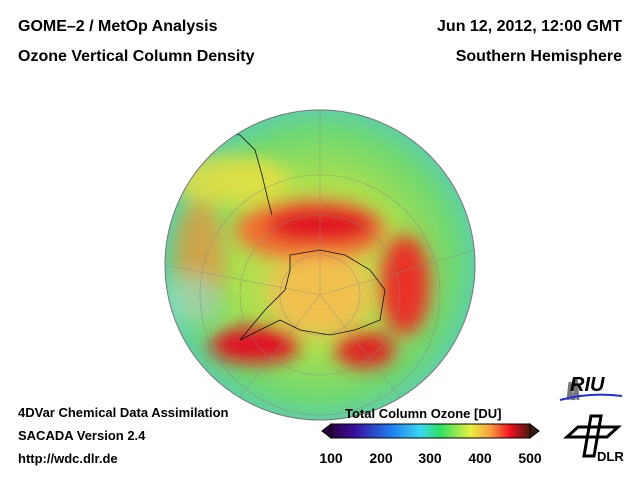 This screenshot has height=480, width=640. Describe the element at coordinates (136, 56) in the screenshot. I see `title-quantity: Ozone Vertical Column Density` at that location.